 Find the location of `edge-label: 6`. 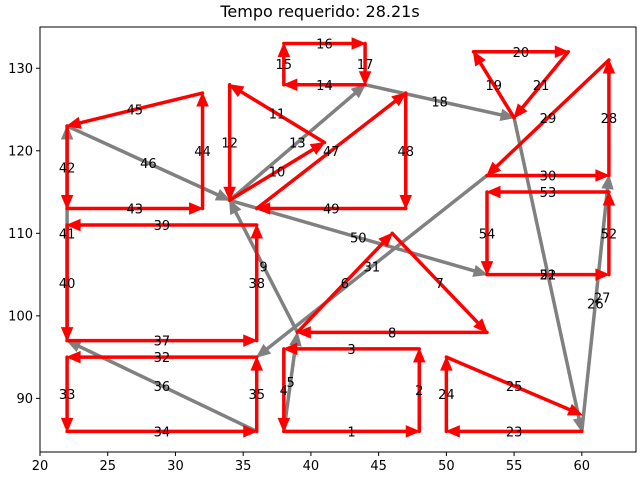

edge-label: 6 is located at coordinates (345, 284).